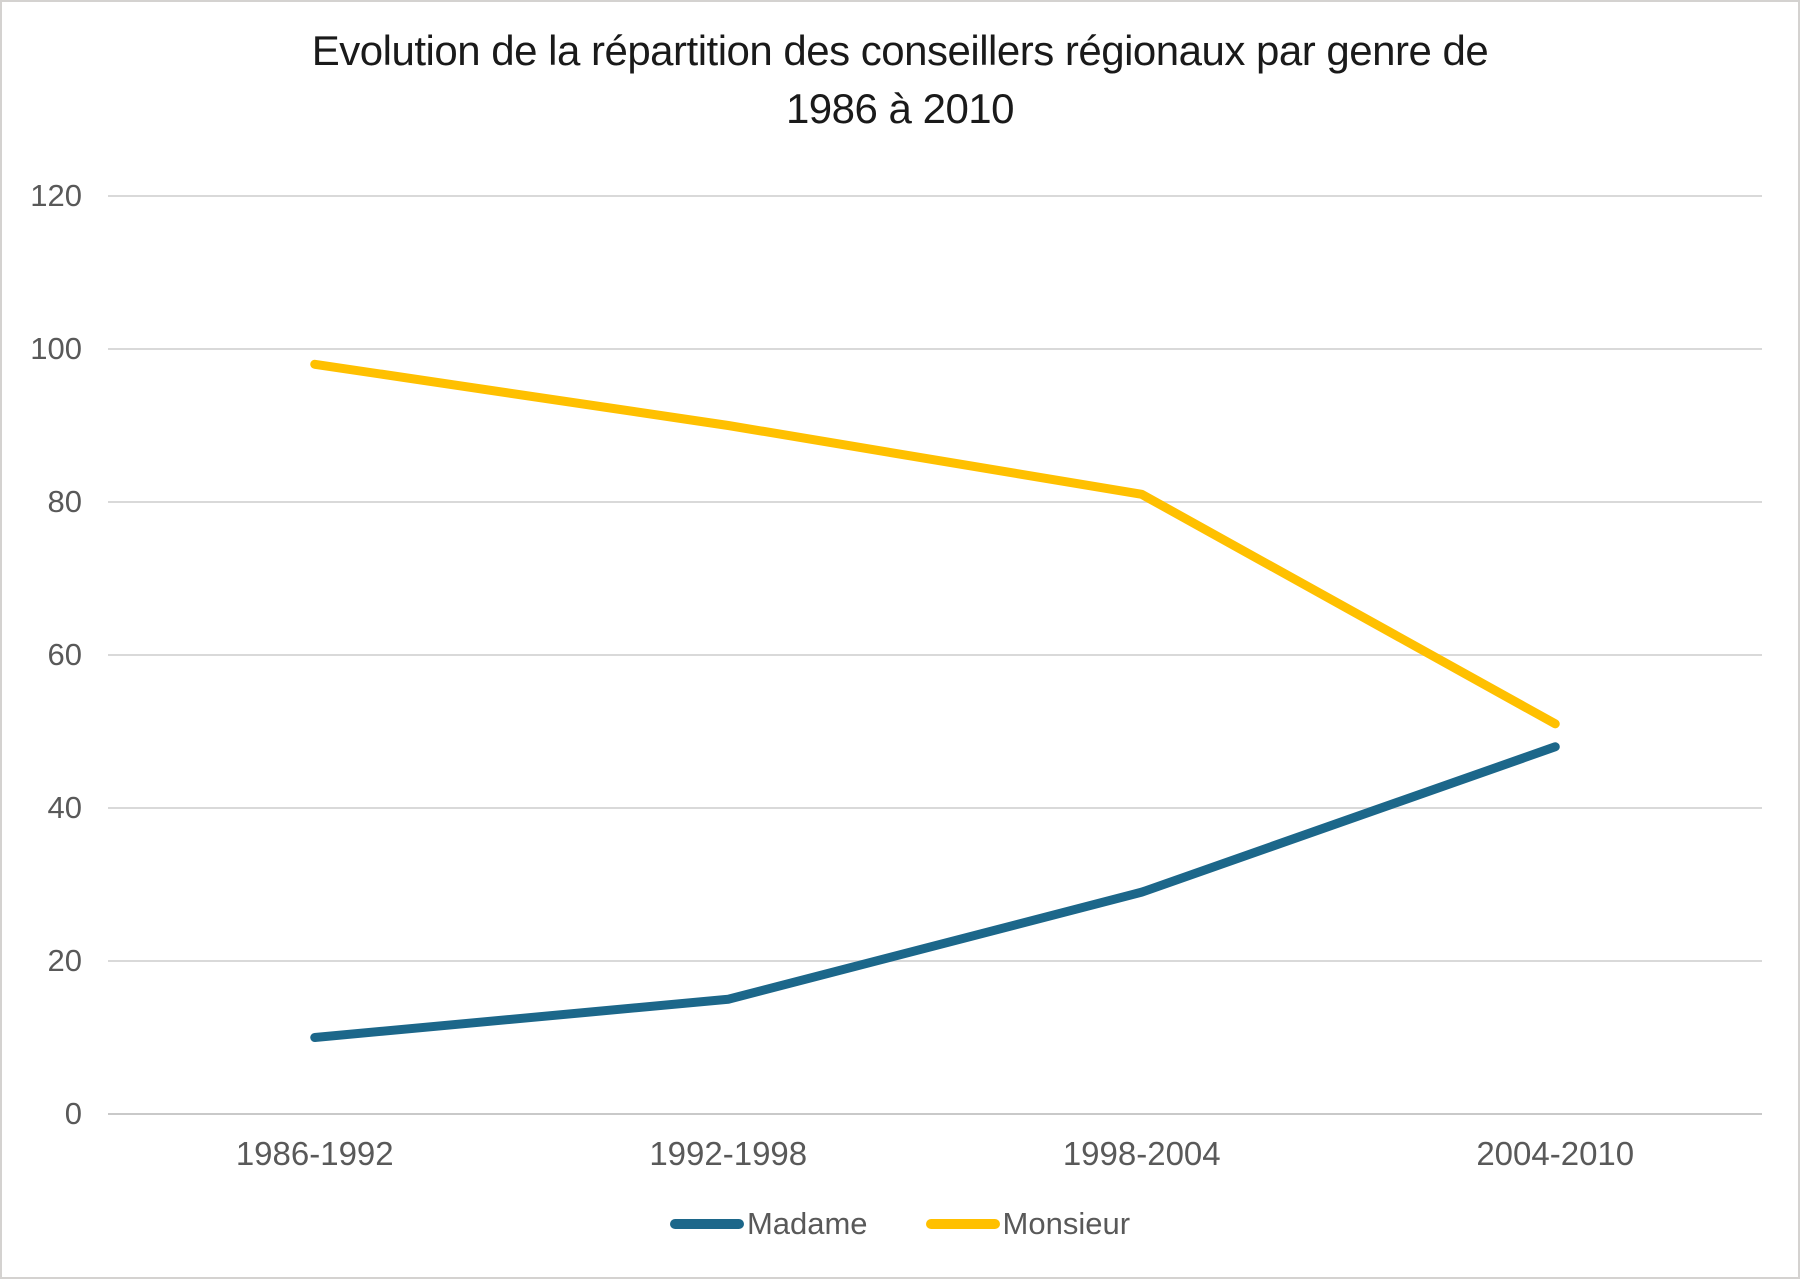 This screenshot has width=1800, height=1279. Describe the element at coordinates (64, 960) in the screenshot. I see `y-axis-tick-label: 20` at that location.